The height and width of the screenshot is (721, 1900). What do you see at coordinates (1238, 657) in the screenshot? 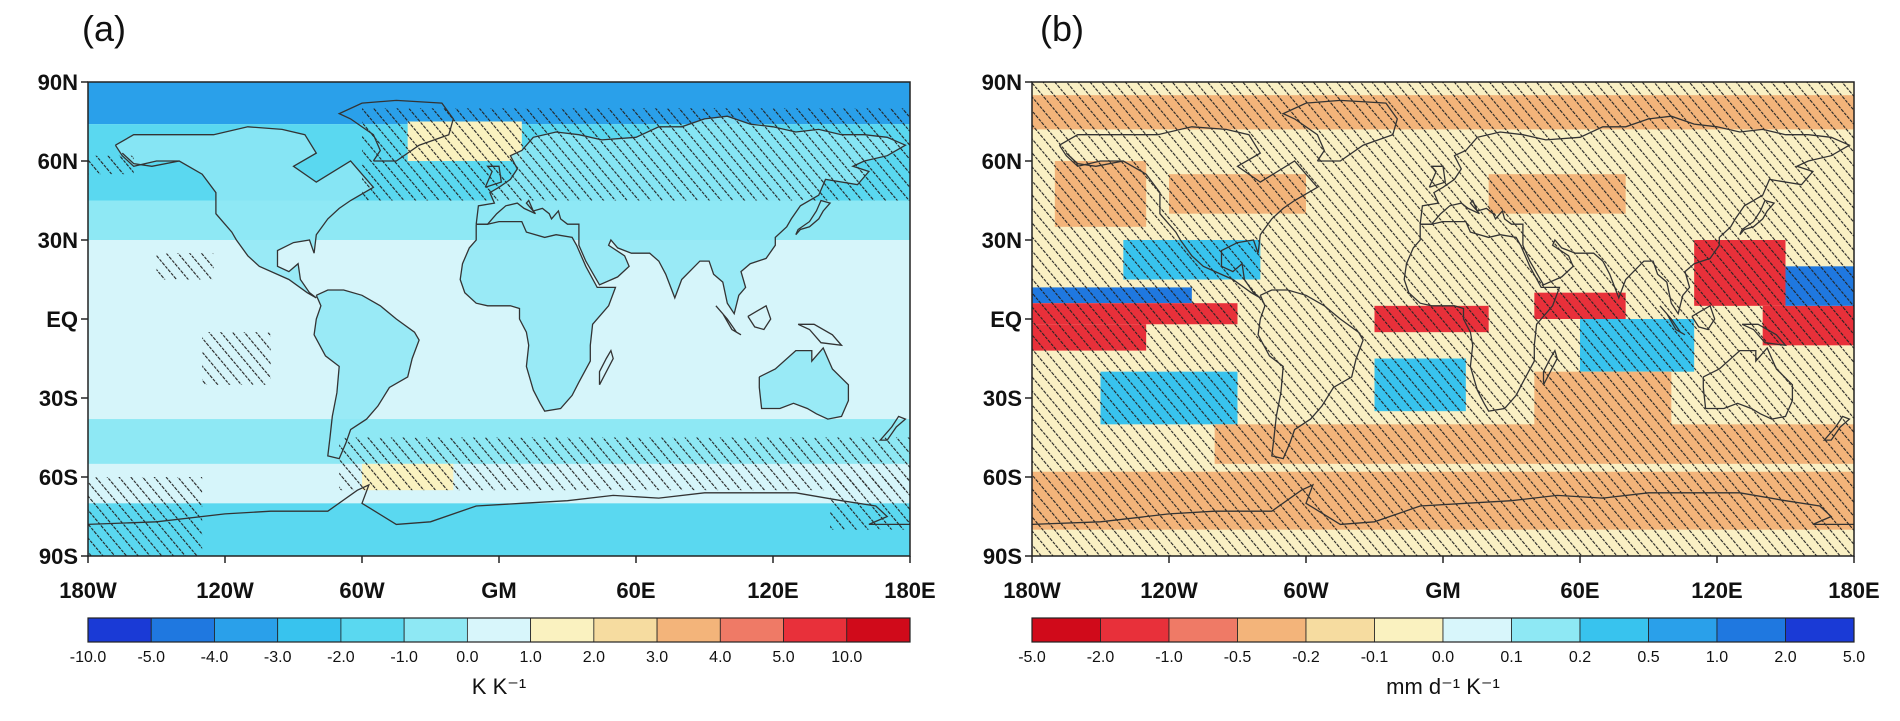
I see `colorbar-tick-label: -0.5` at bounding box center [1238, 657].